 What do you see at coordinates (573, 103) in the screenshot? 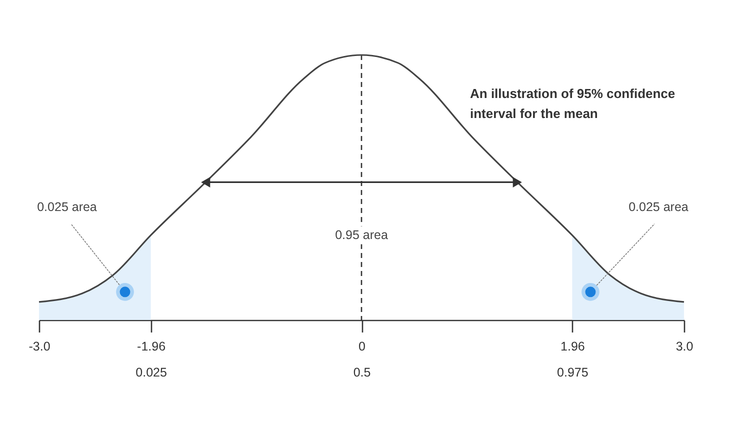
I see `text: An illustration of 95% confidence interval for the mean` at bounding box center [573, 103].